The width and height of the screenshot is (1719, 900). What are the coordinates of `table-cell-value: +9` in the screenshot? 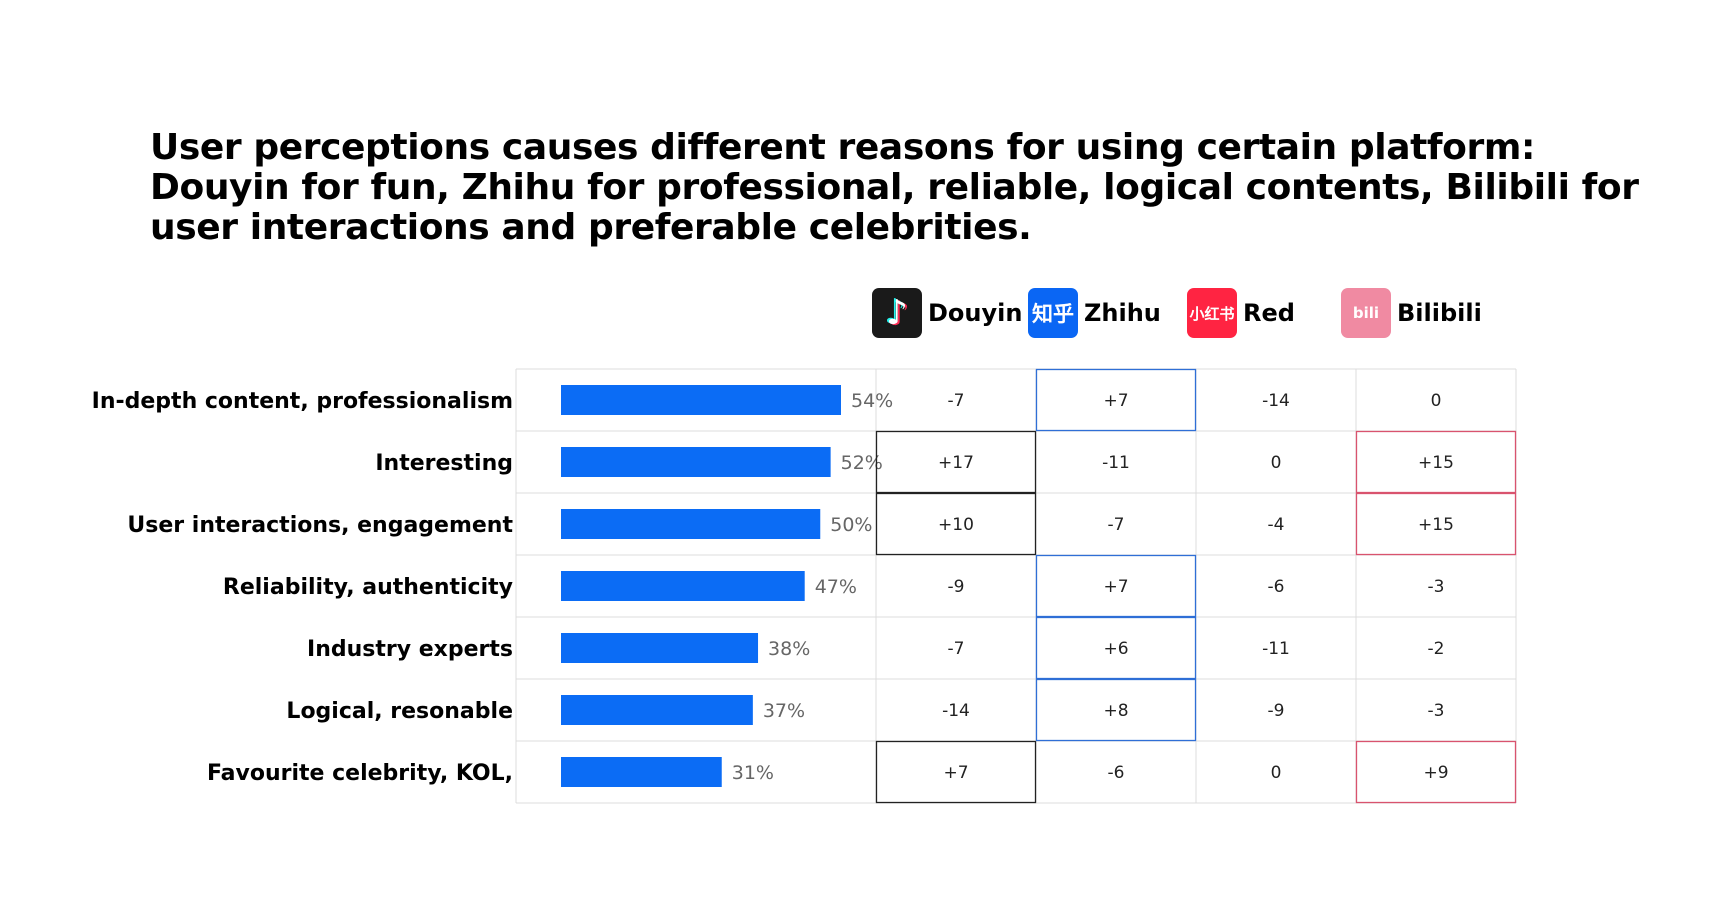 It's located at (1435, 773).